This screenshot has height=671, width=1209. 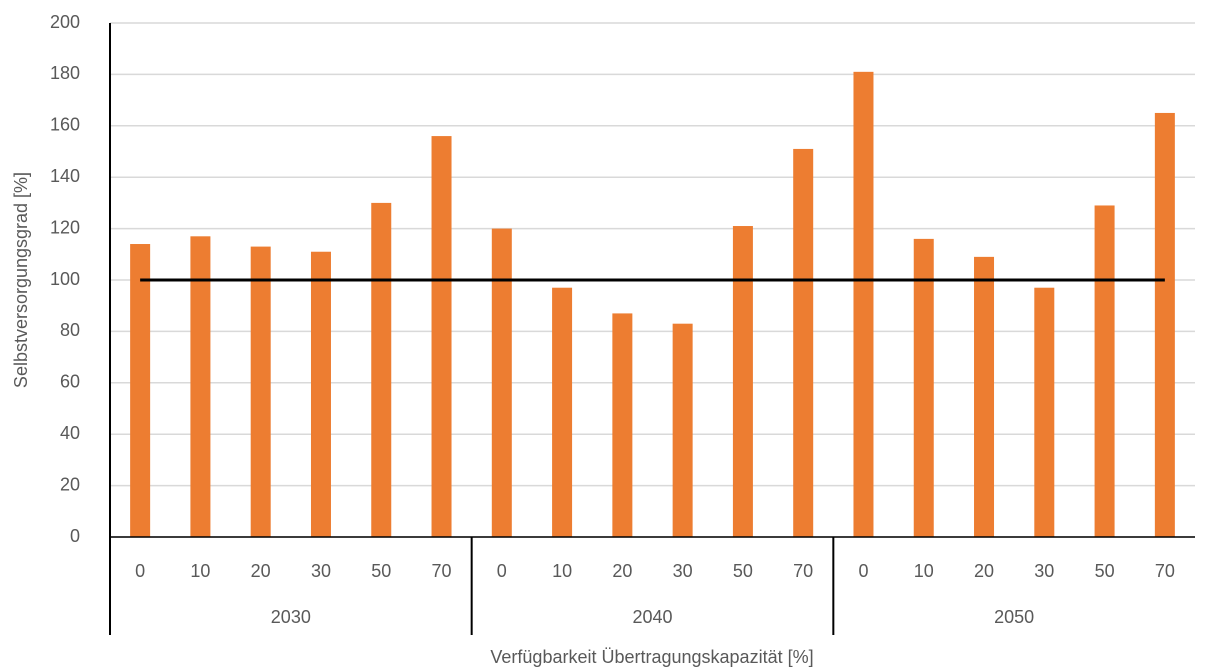 I want to click on y-tick-label: 120, so click(x=65, y=227).